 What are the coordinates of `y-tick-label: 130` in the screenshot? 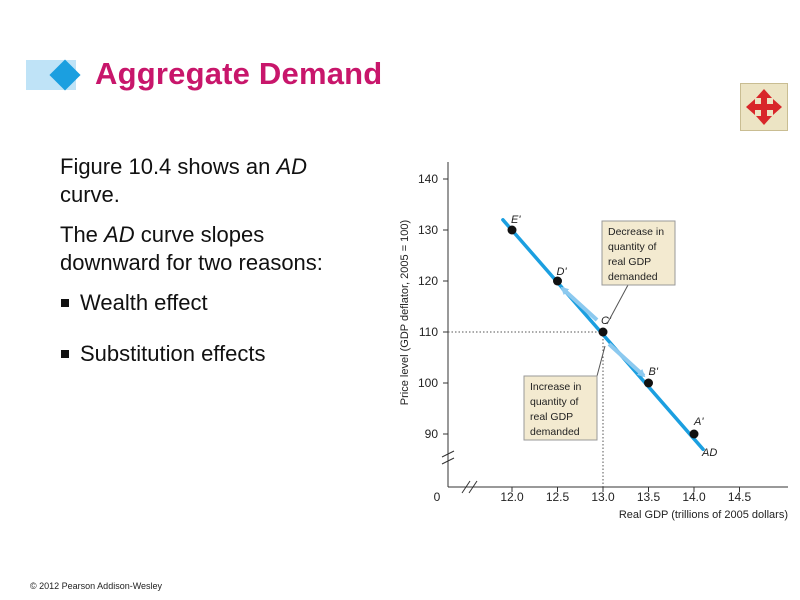 It's located at (428, 230).